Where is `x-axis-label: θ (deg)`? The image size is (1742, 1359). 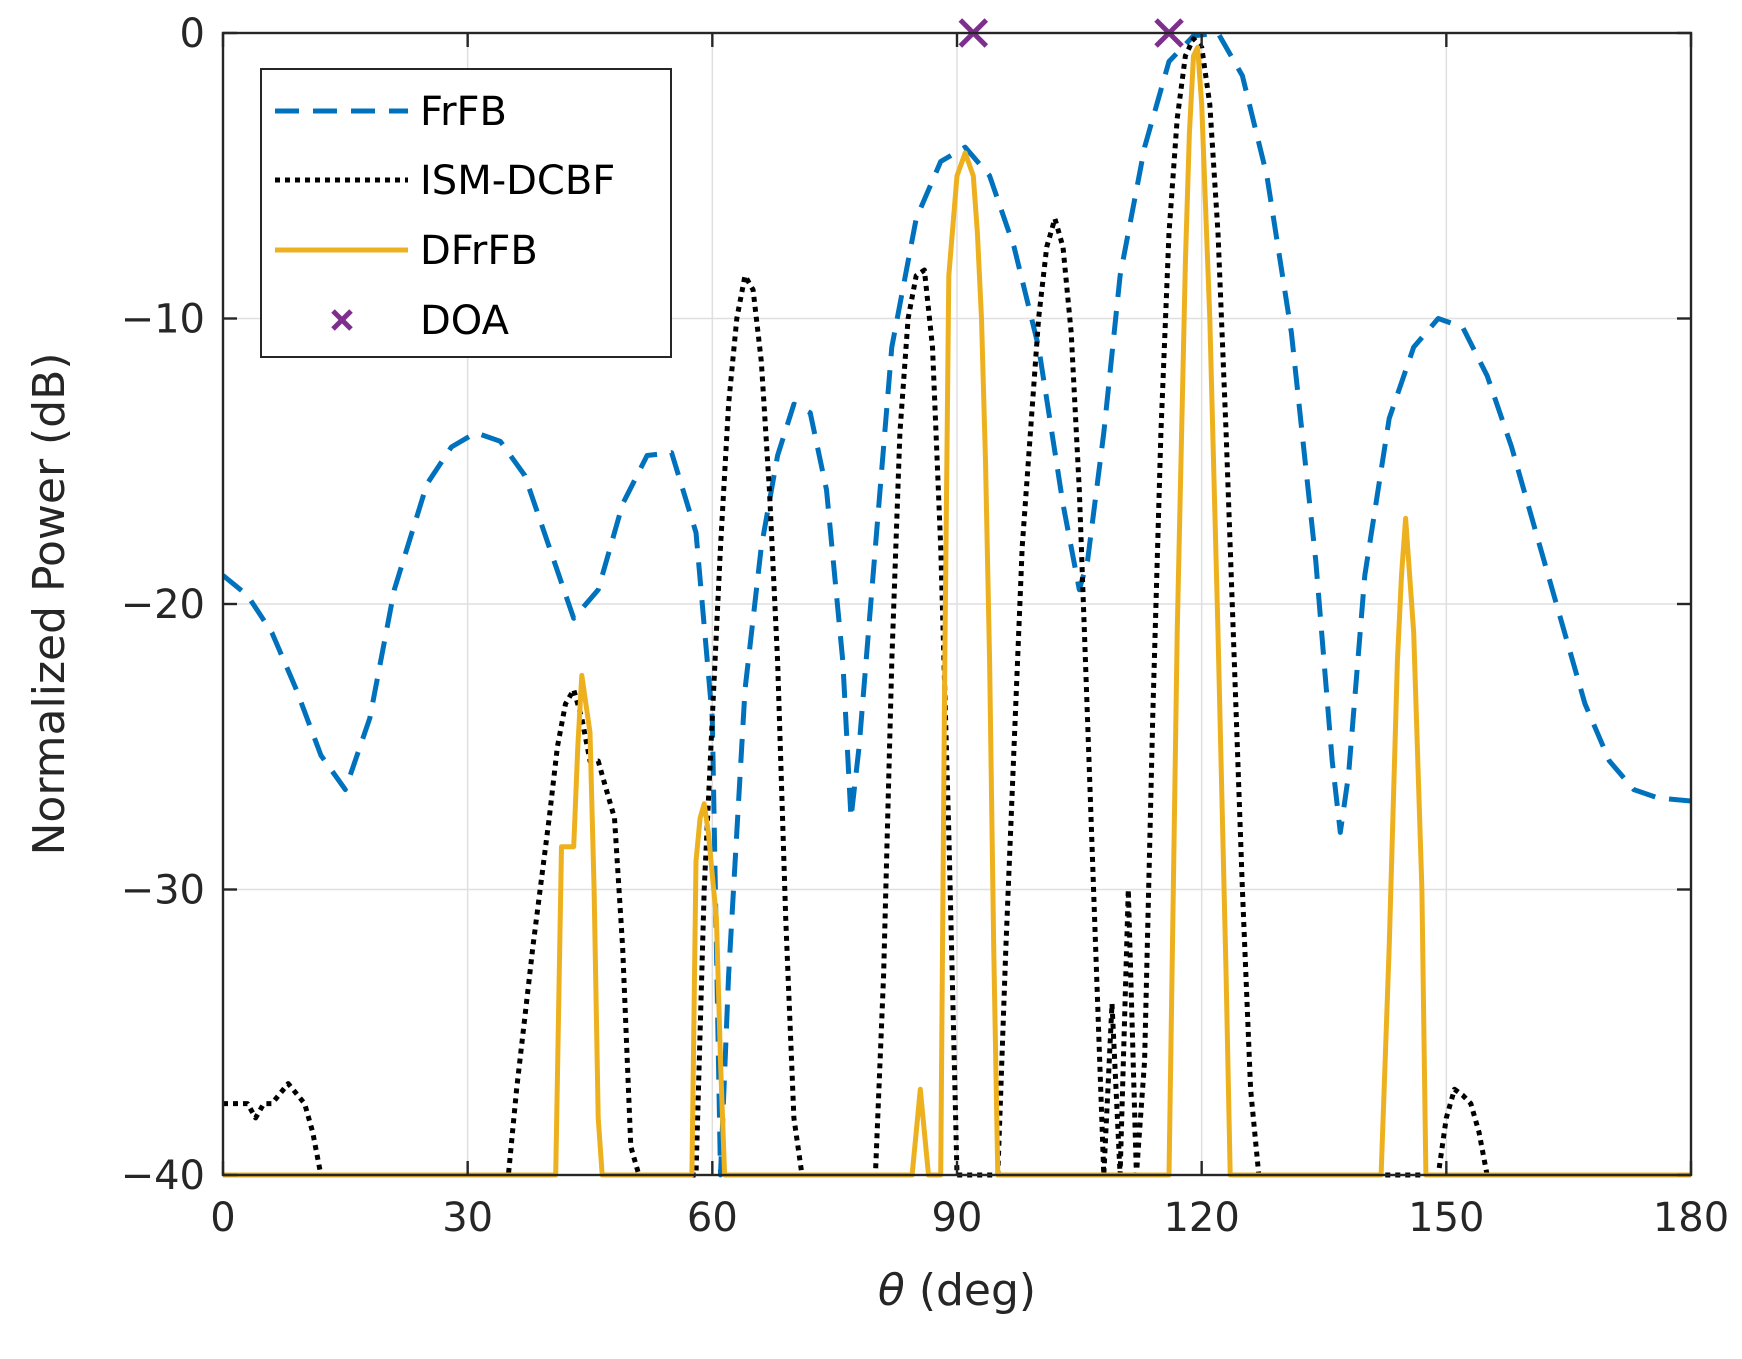
x-axis-label: θ (deg) is located at coordinates (957, 1290).